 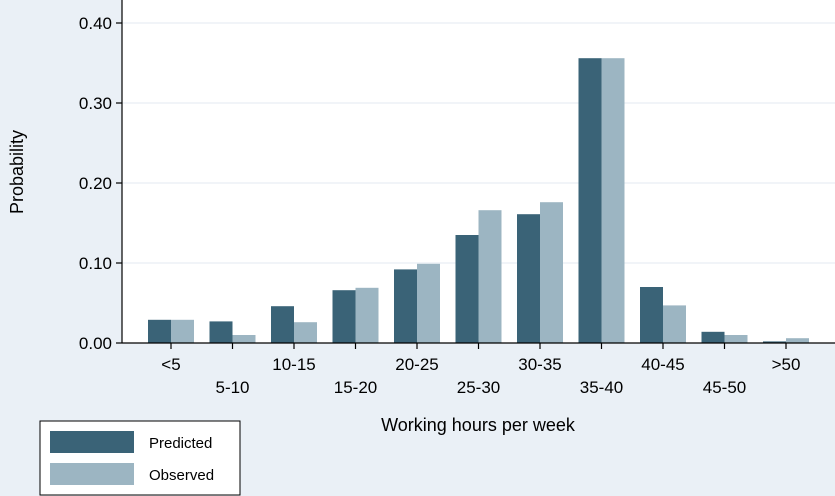 What do you see at coordinates (95, 23) in the screenshot?
I see `y-tick-label: 0.40` at bounding box center [95, 23].